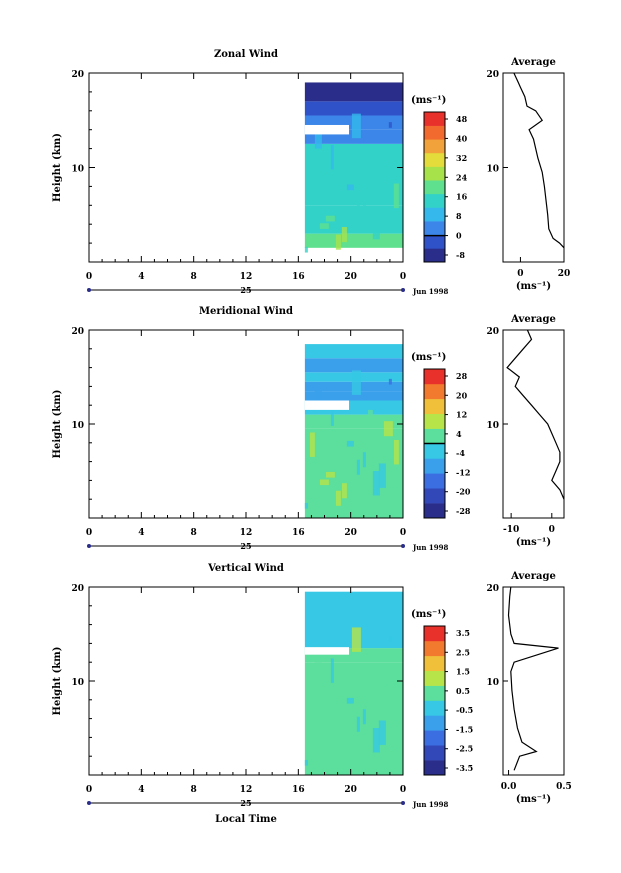  I want to click on colorbar-tick-label: -1.5, so click(464, 729).